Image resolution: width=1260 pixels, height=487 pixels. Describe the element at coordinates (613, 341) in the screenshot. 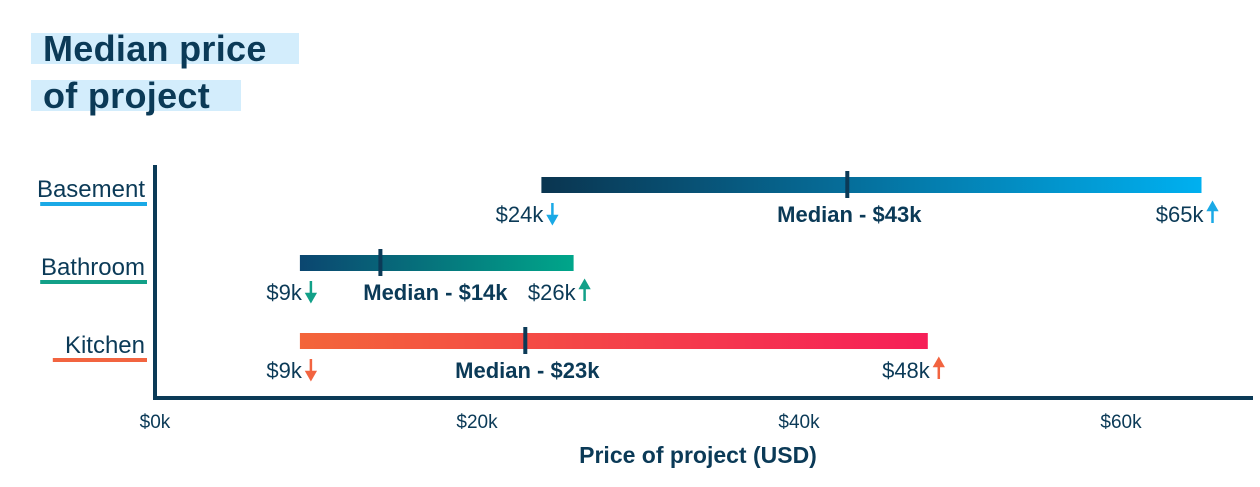

I see `range-bar-kitchen` at that location.